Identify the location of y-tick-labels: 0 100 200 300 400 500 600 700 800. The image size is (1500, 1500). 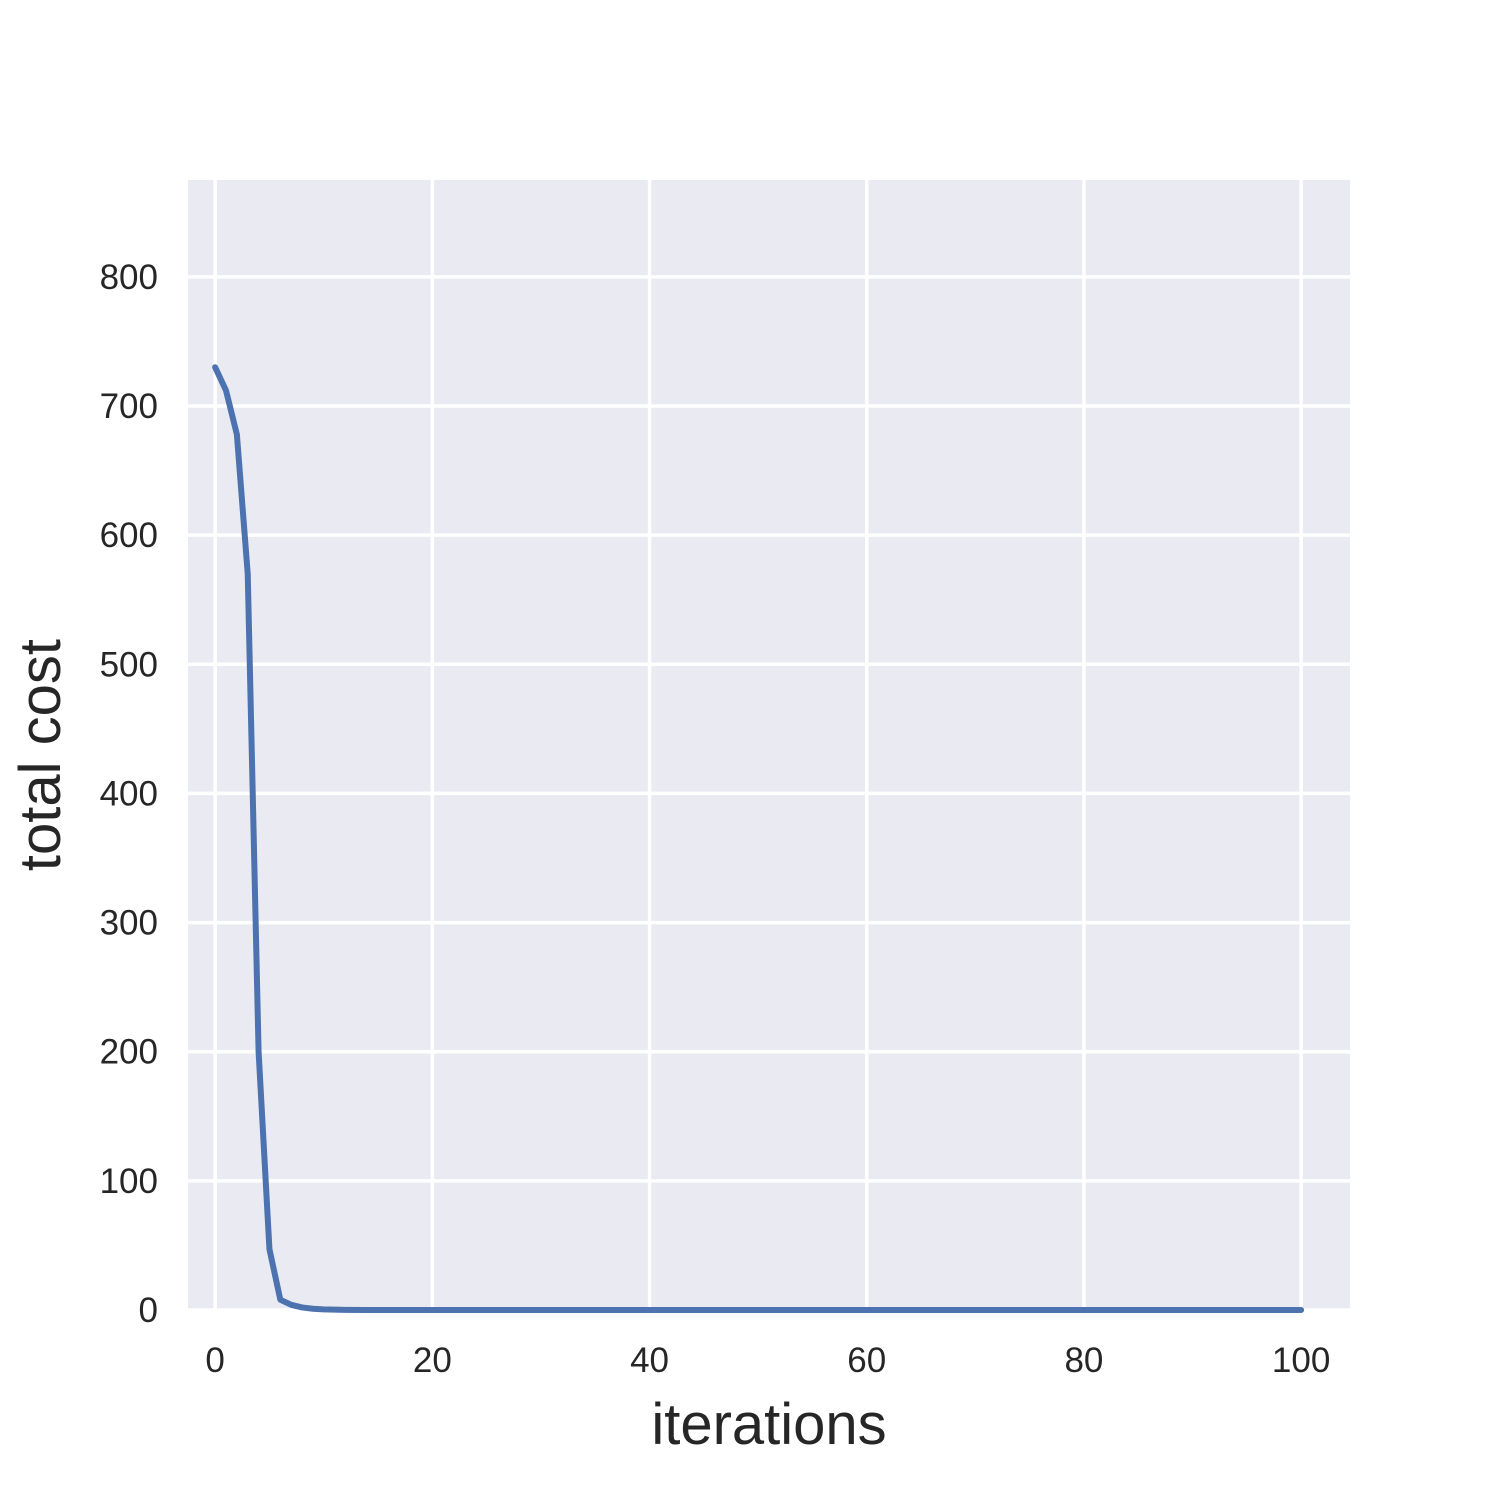
(129, 794).